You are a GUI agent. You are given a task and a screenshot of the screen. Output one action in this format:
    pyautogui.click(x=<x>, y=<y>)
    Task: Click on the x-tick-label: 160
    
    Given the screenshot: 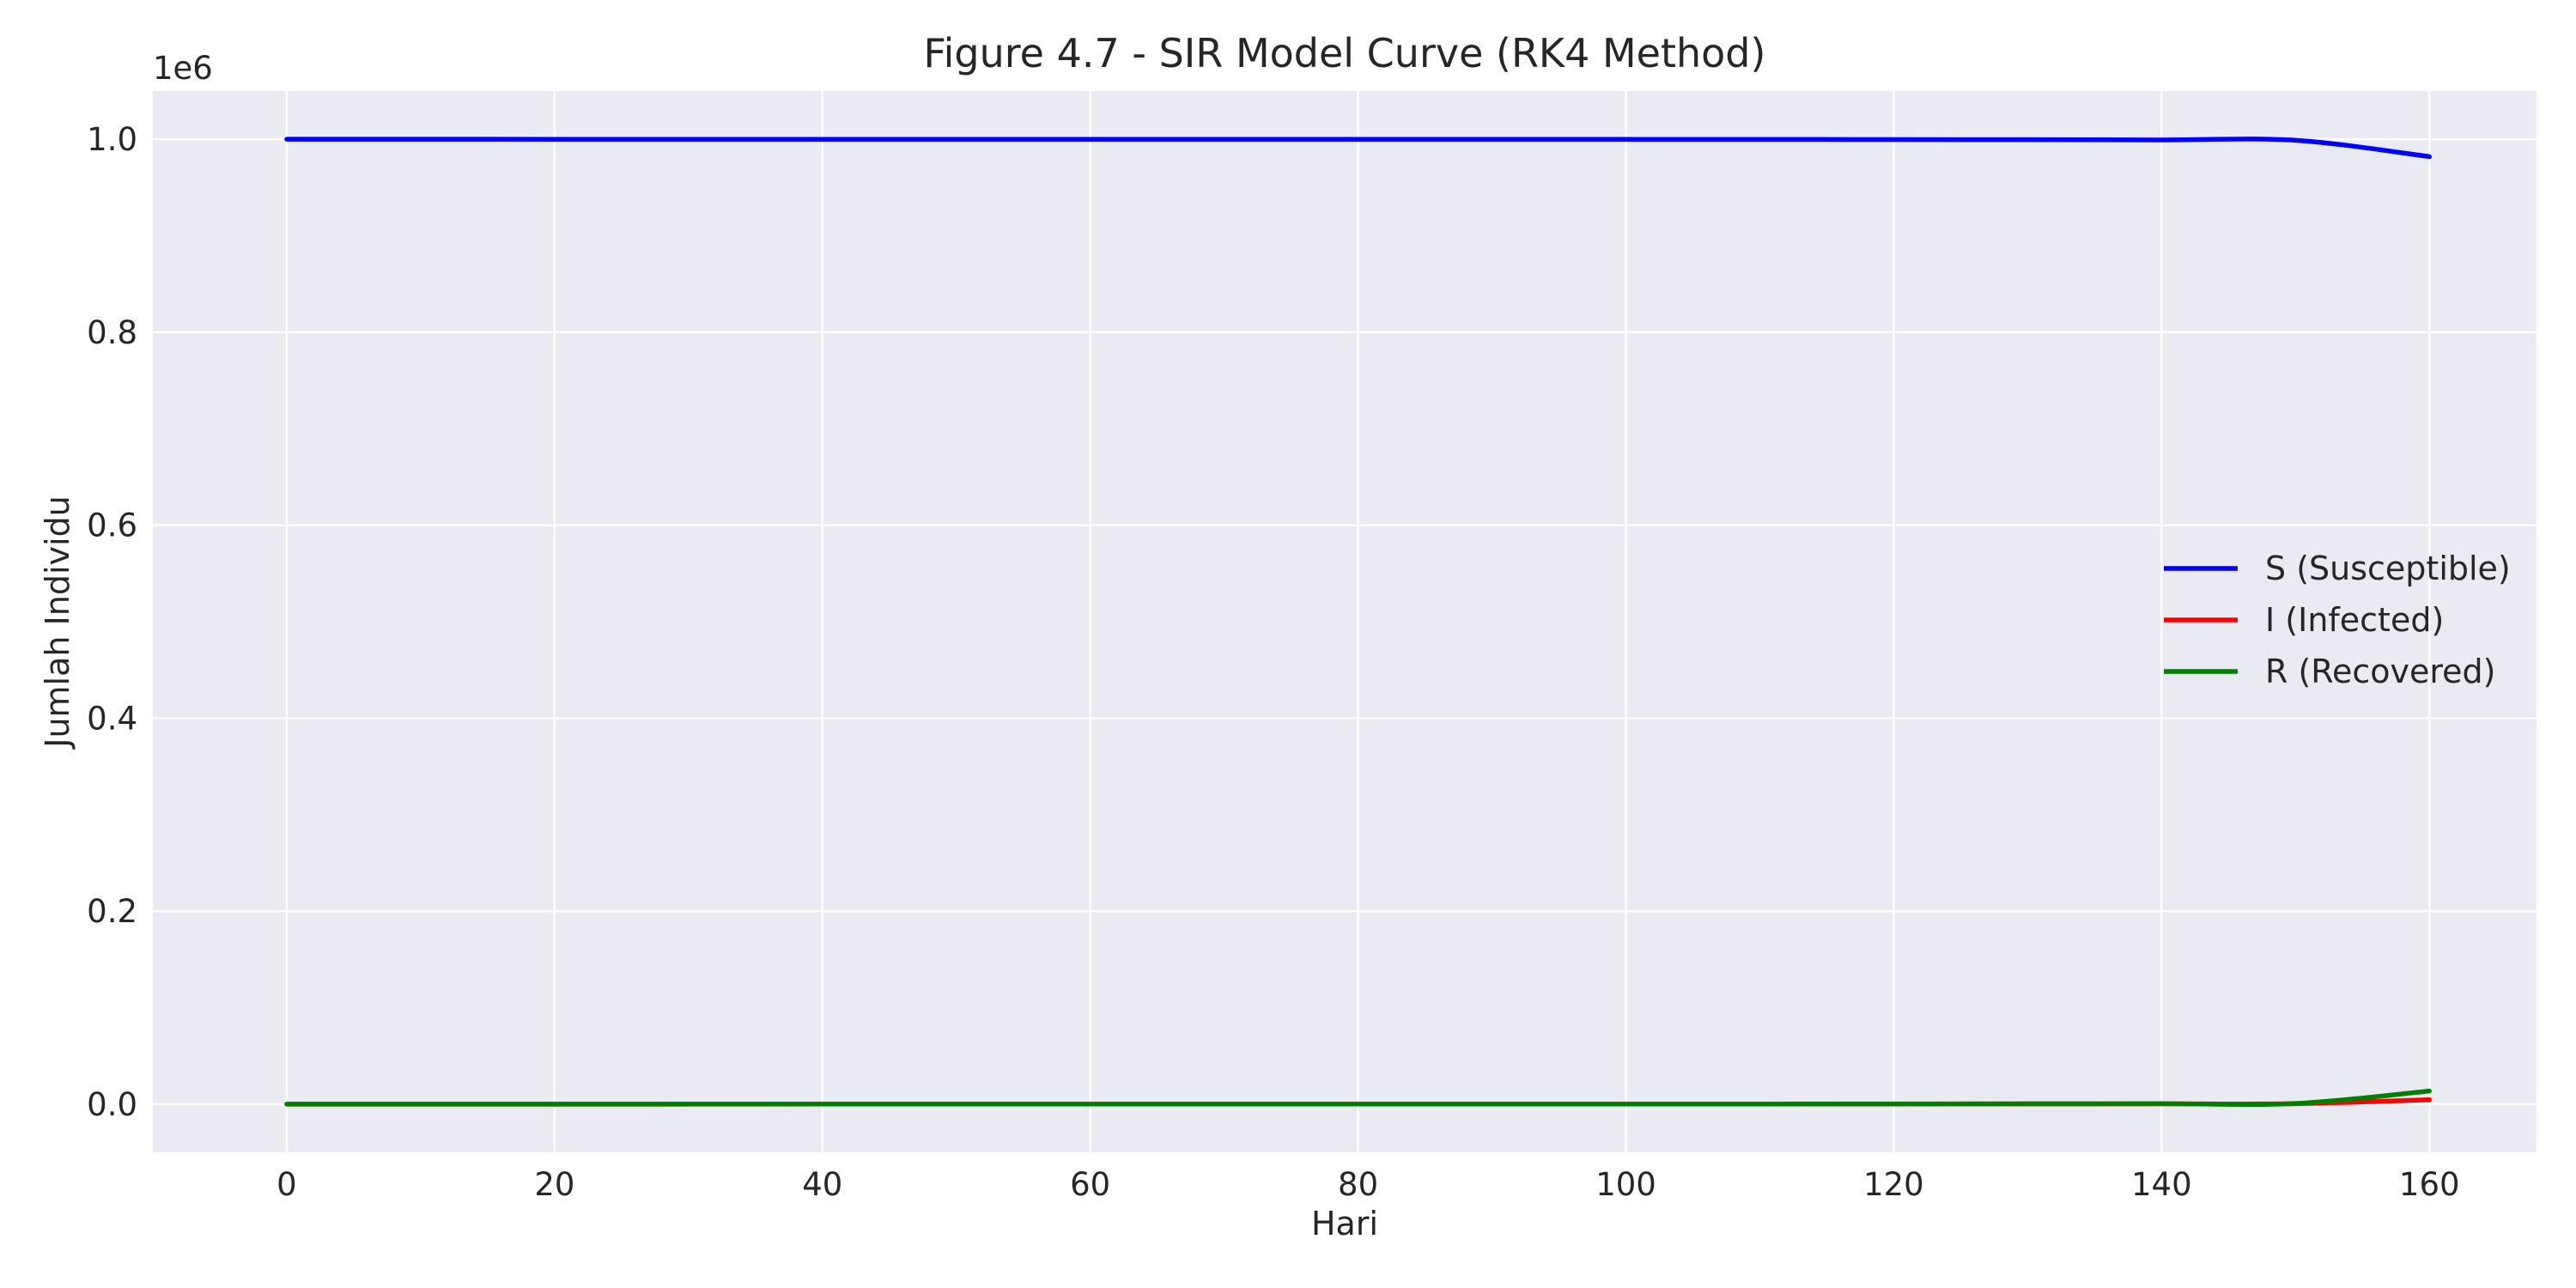 What is the action you would take?
    pyautogui.click(x=2429, y=1184)
    